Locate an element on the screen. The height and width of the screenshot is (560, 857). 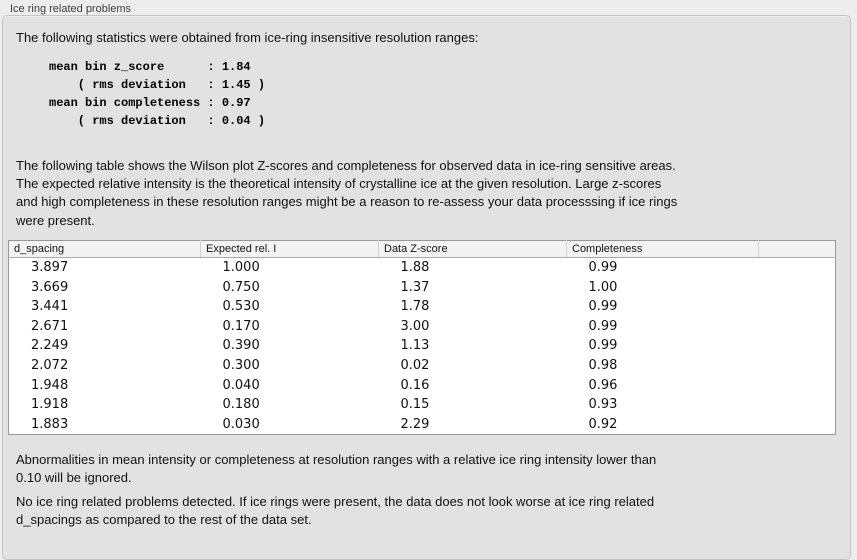
table-row: 3.897 1.000 1.88 0.99 is located at coordinates (422, 267).